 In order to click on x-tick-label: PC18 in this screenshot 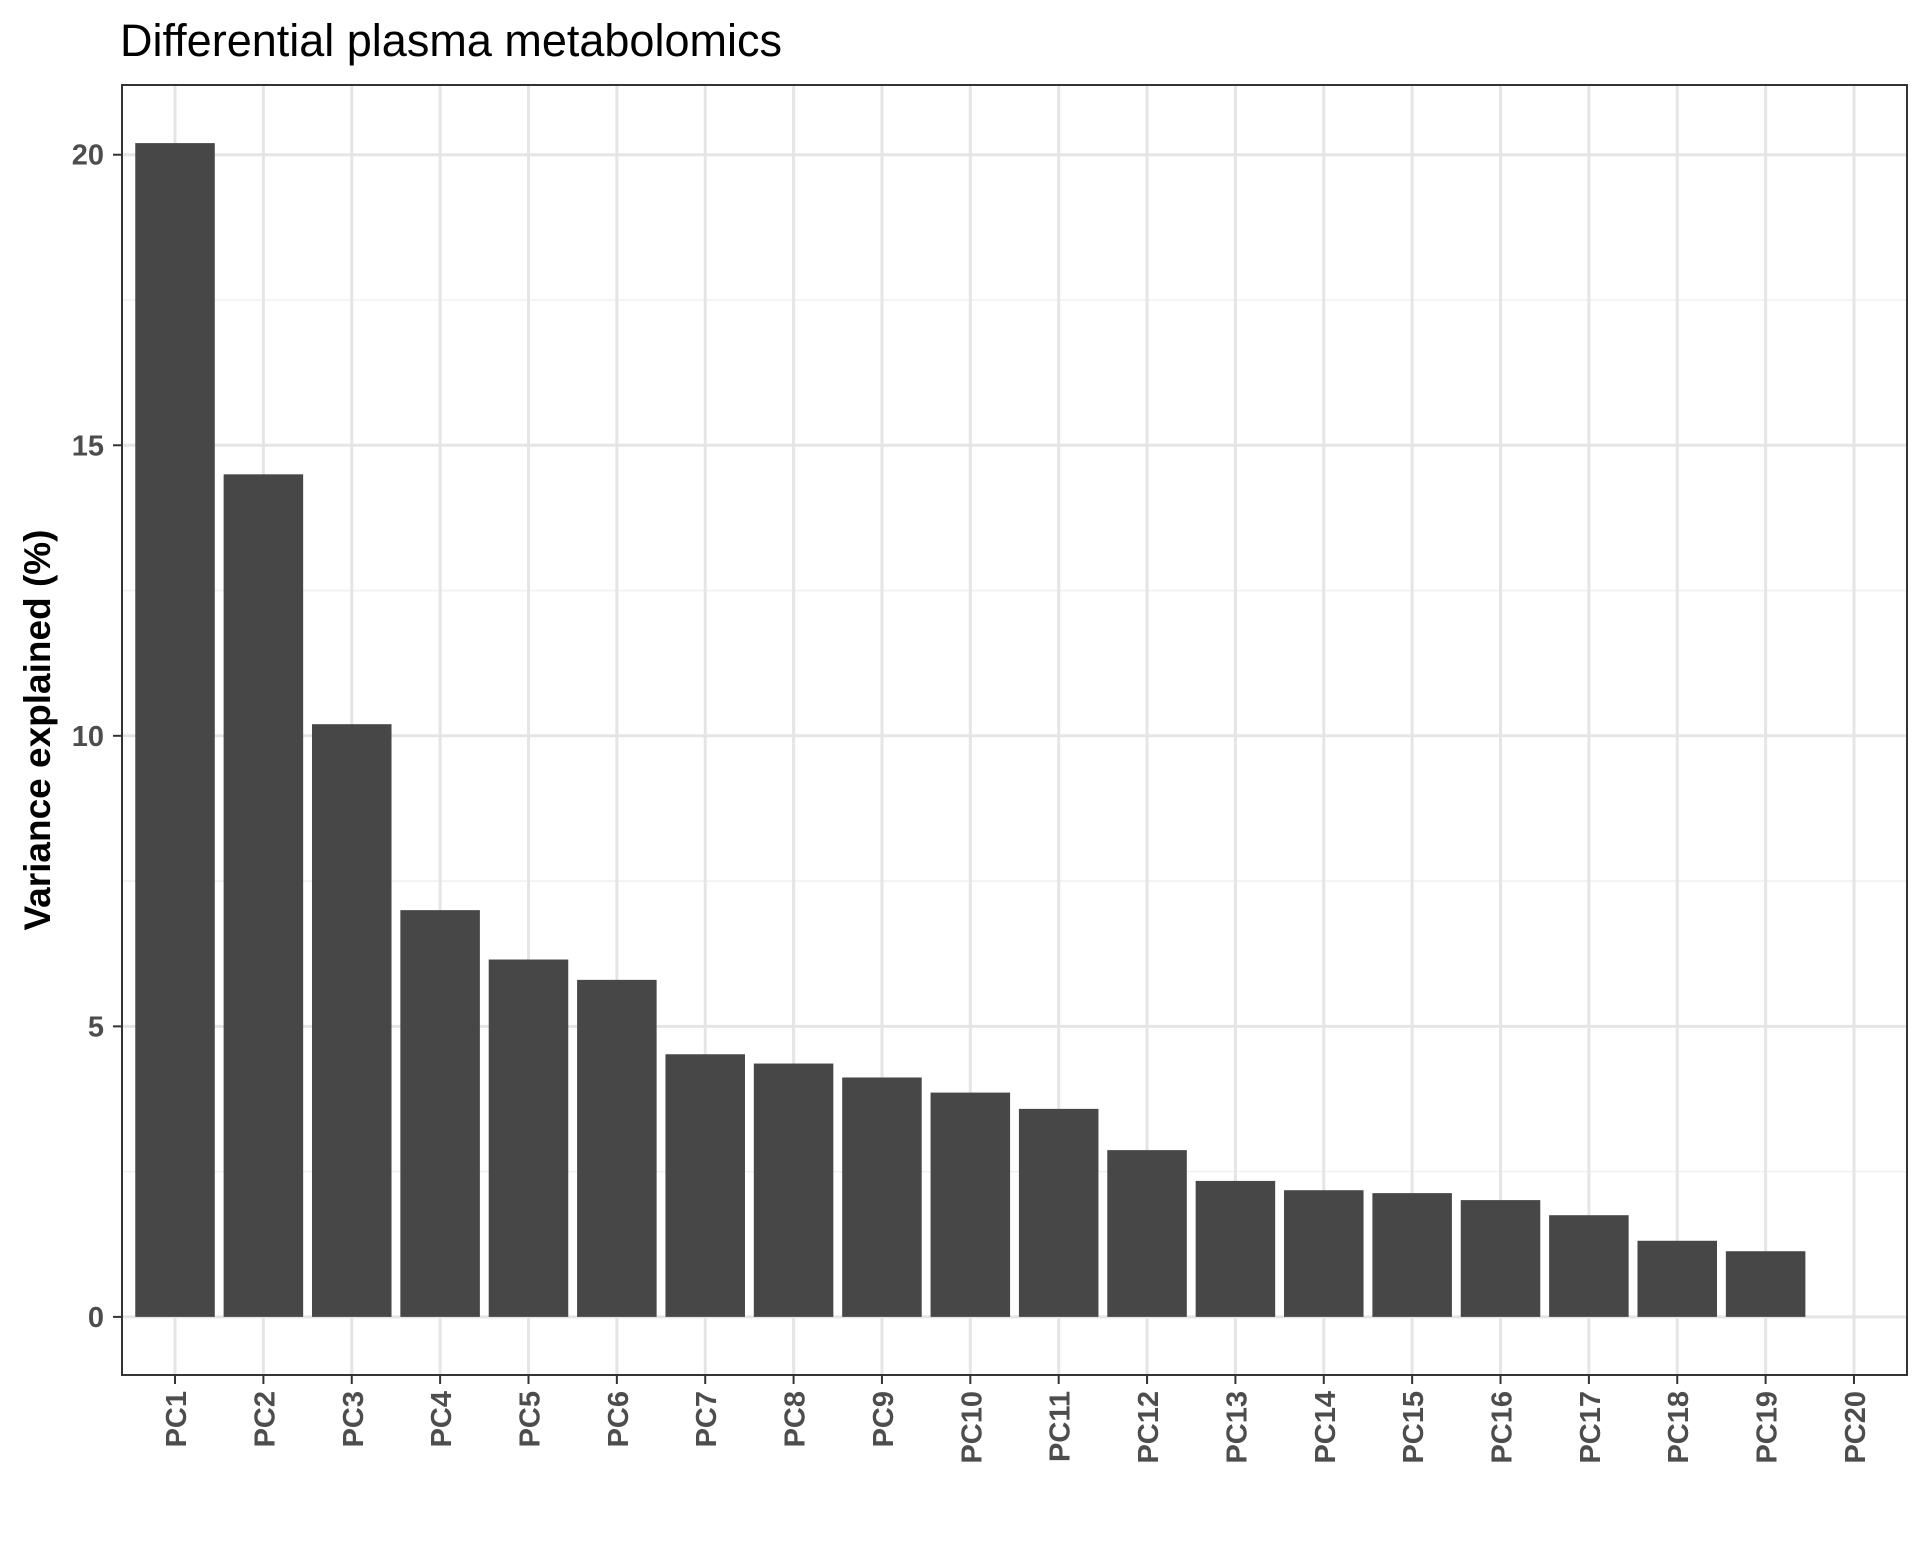, I will do `click(1679, 1427)`.